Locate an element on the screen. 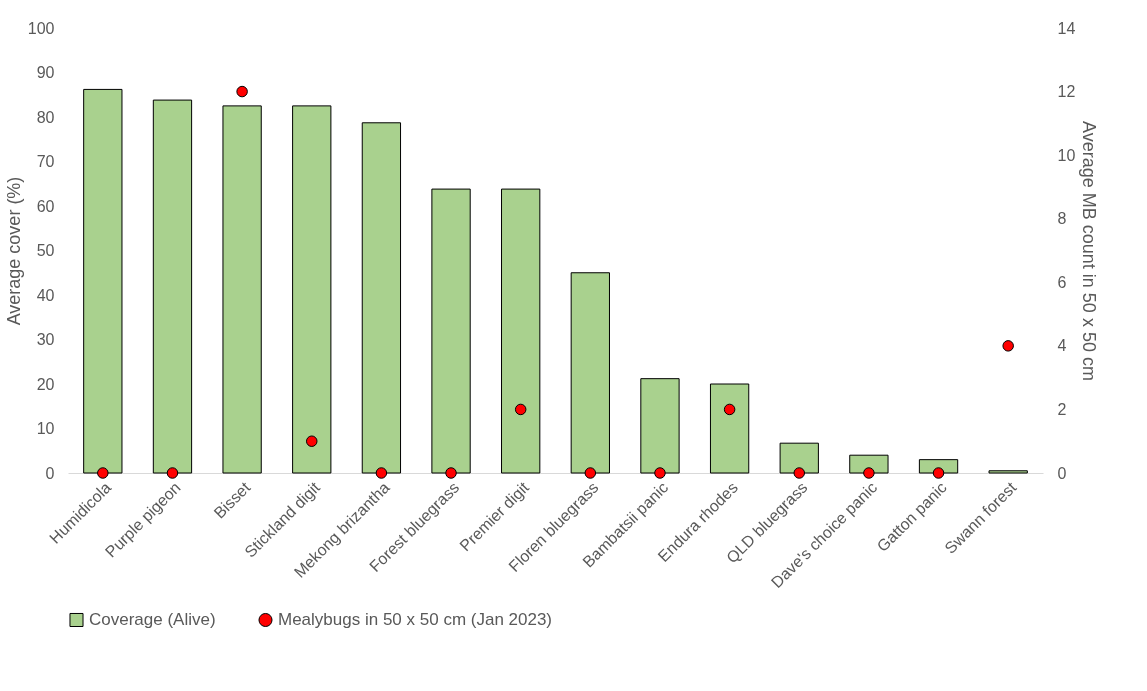 Image resolution: width=1147 pixels, height=691 pixels. y-tick-label: 70 is located at coordinates (45, 161).